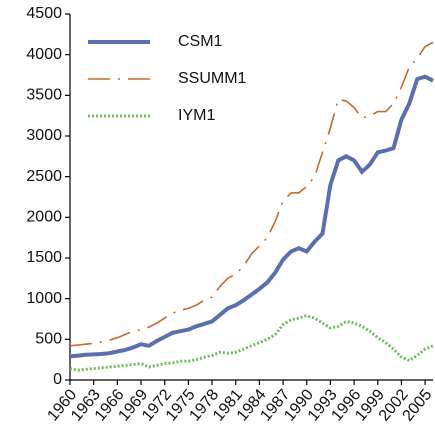  I want to click on y-tick-label: 1000, so click(44, 298).